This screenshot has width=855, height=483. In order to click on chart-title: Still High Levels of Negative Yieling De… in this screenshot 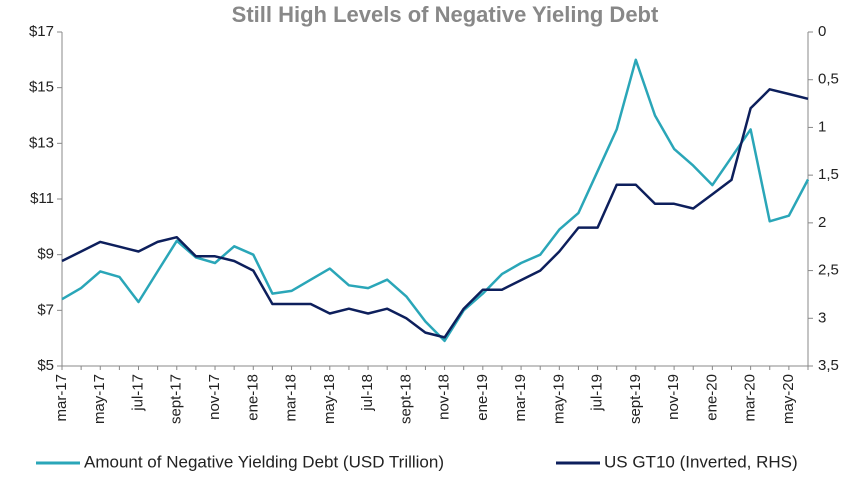, I will do `click(445, 14)`.